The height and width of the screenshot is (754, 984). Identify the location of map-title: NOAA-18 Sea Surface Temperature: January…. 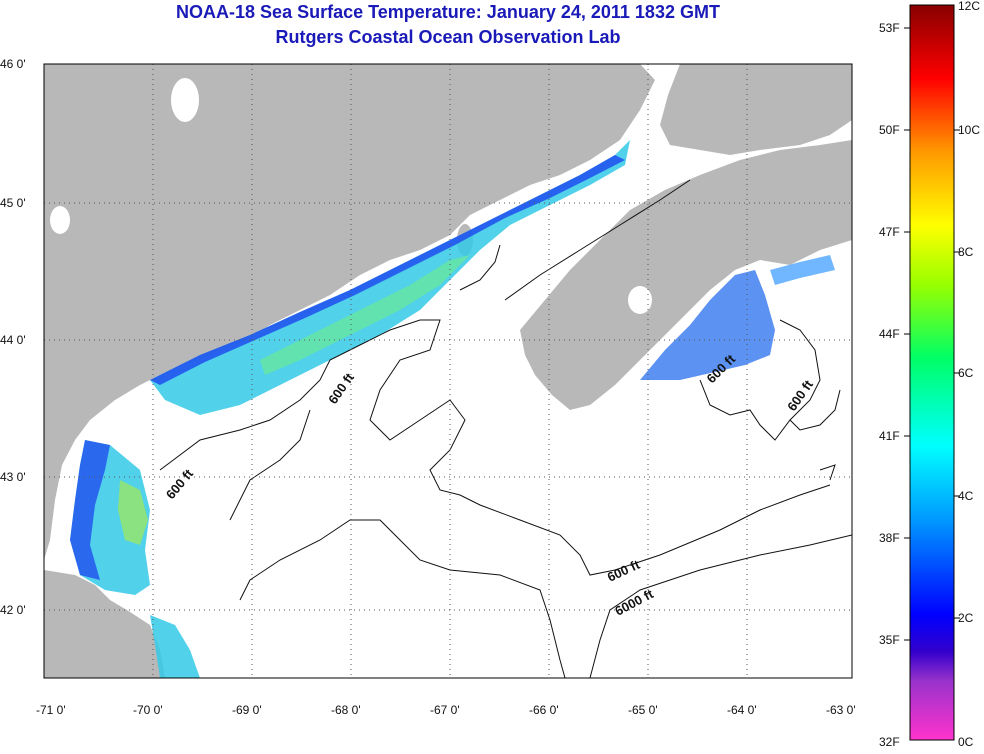
(448, 12).